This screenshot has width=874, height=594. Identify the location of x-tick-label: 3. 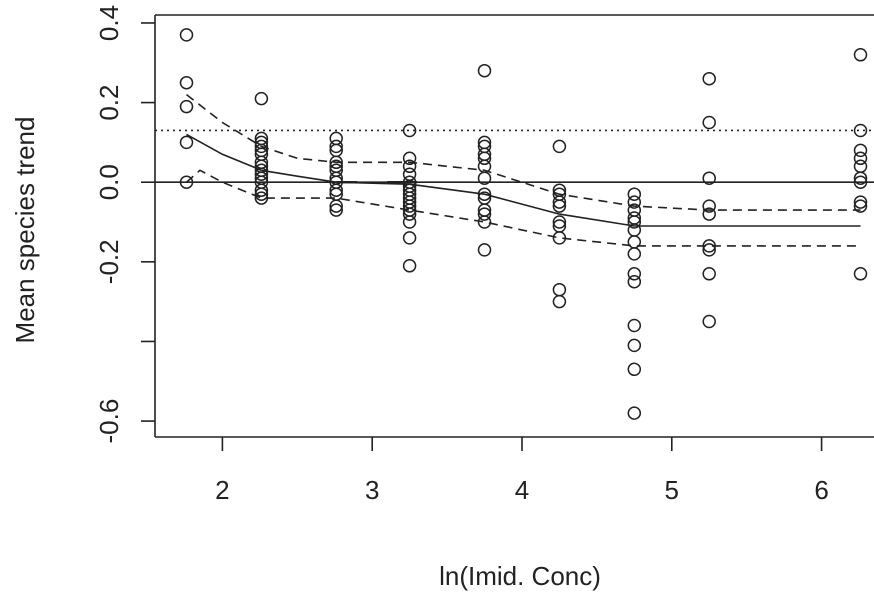
(372, 490).